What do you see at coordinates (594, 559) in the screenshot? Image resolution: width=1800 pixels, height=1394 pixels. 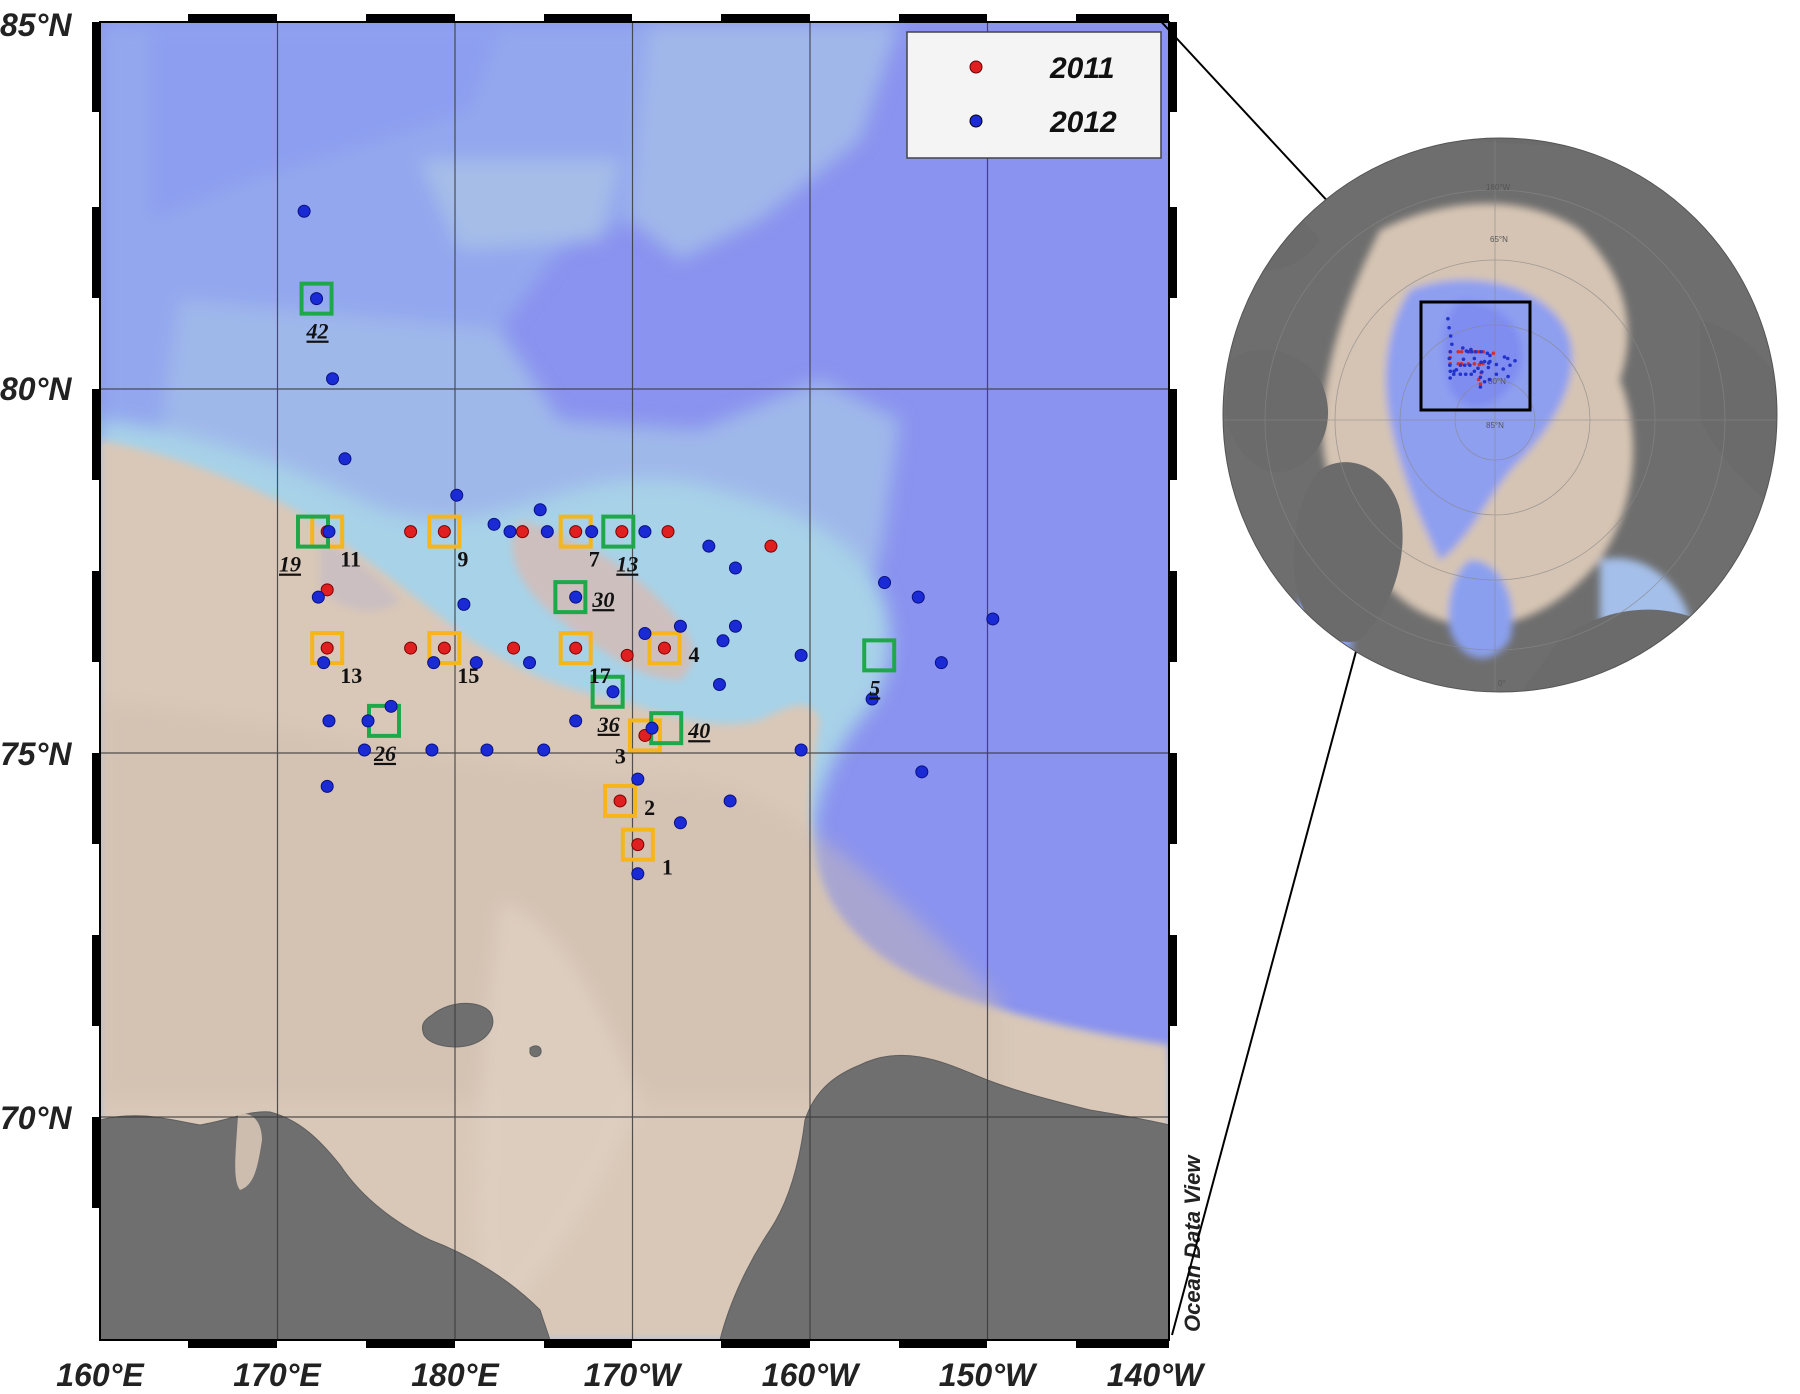 I see `station-2011-label: 7` at bounding box center [594, 559].